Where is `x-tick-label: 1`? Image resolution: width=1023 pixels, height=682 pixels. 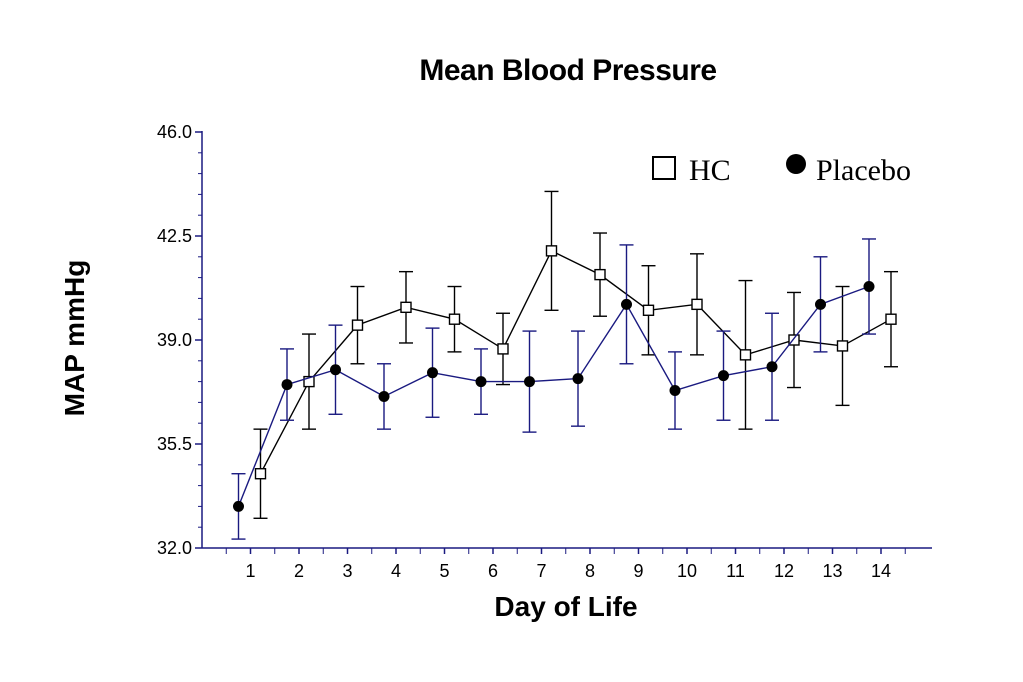 x-tick-label: 1 is located at coordinates (250, 571).